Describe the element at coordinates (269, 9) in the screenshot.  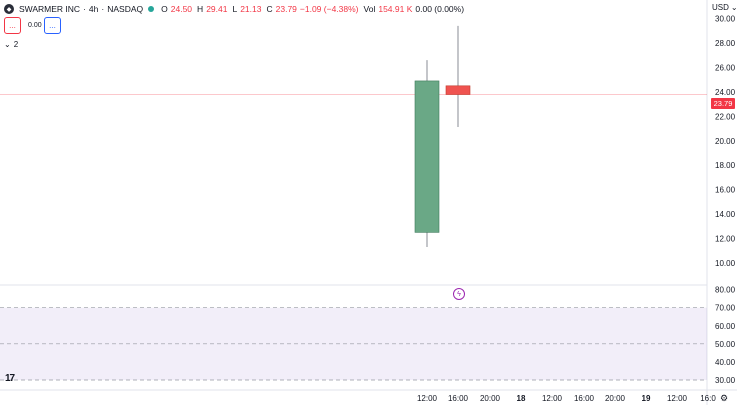
I see `close-label: C` at that location.